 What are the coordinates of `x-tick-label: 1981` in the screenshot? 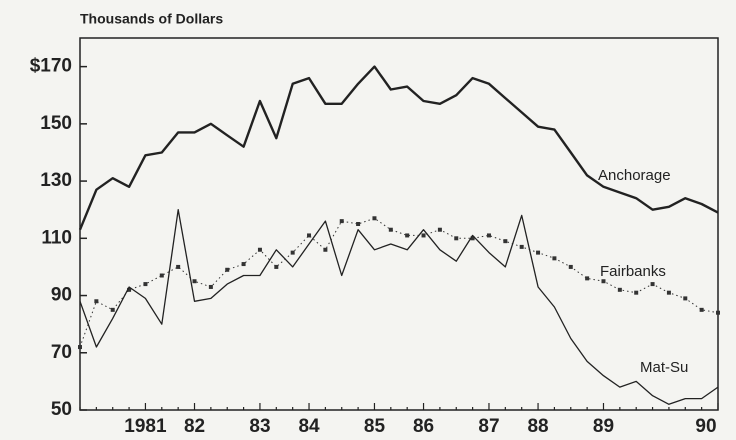 It's located at (145, 426).